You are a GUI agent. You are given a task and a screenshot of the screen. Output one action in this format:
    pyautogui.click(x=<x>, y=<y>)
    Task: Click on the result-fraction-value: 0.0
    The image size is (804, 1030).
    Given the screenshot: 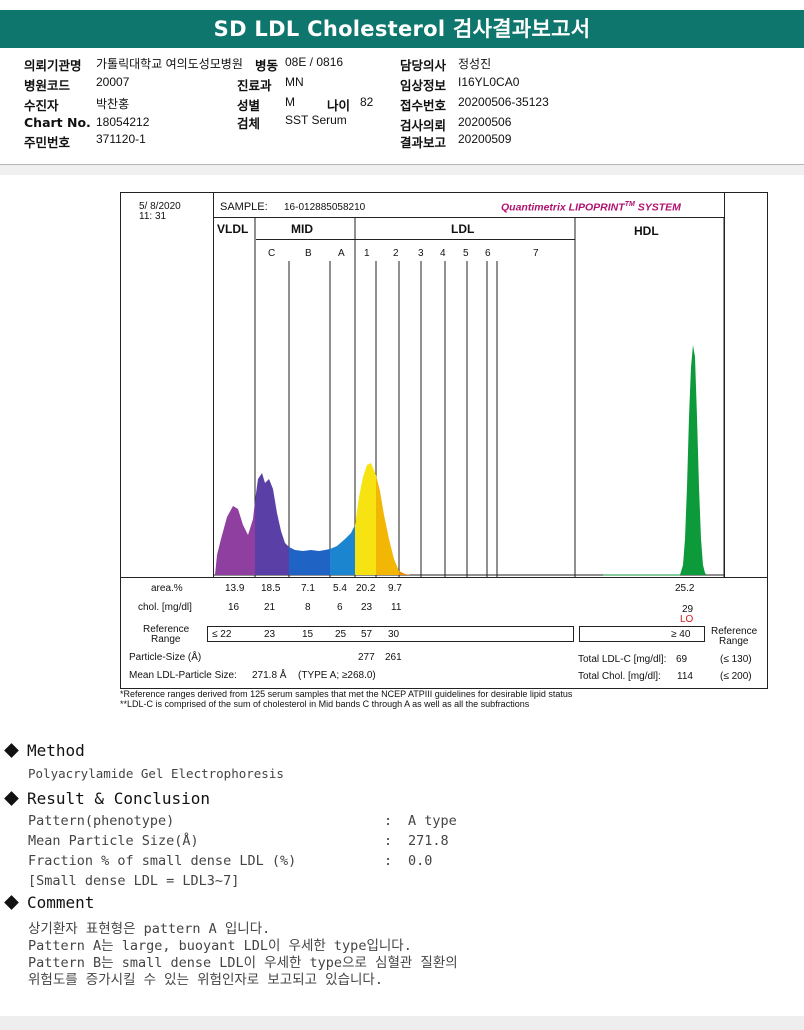 What is the action you would take?
    pyautogui.click(x=420, y=861)
    